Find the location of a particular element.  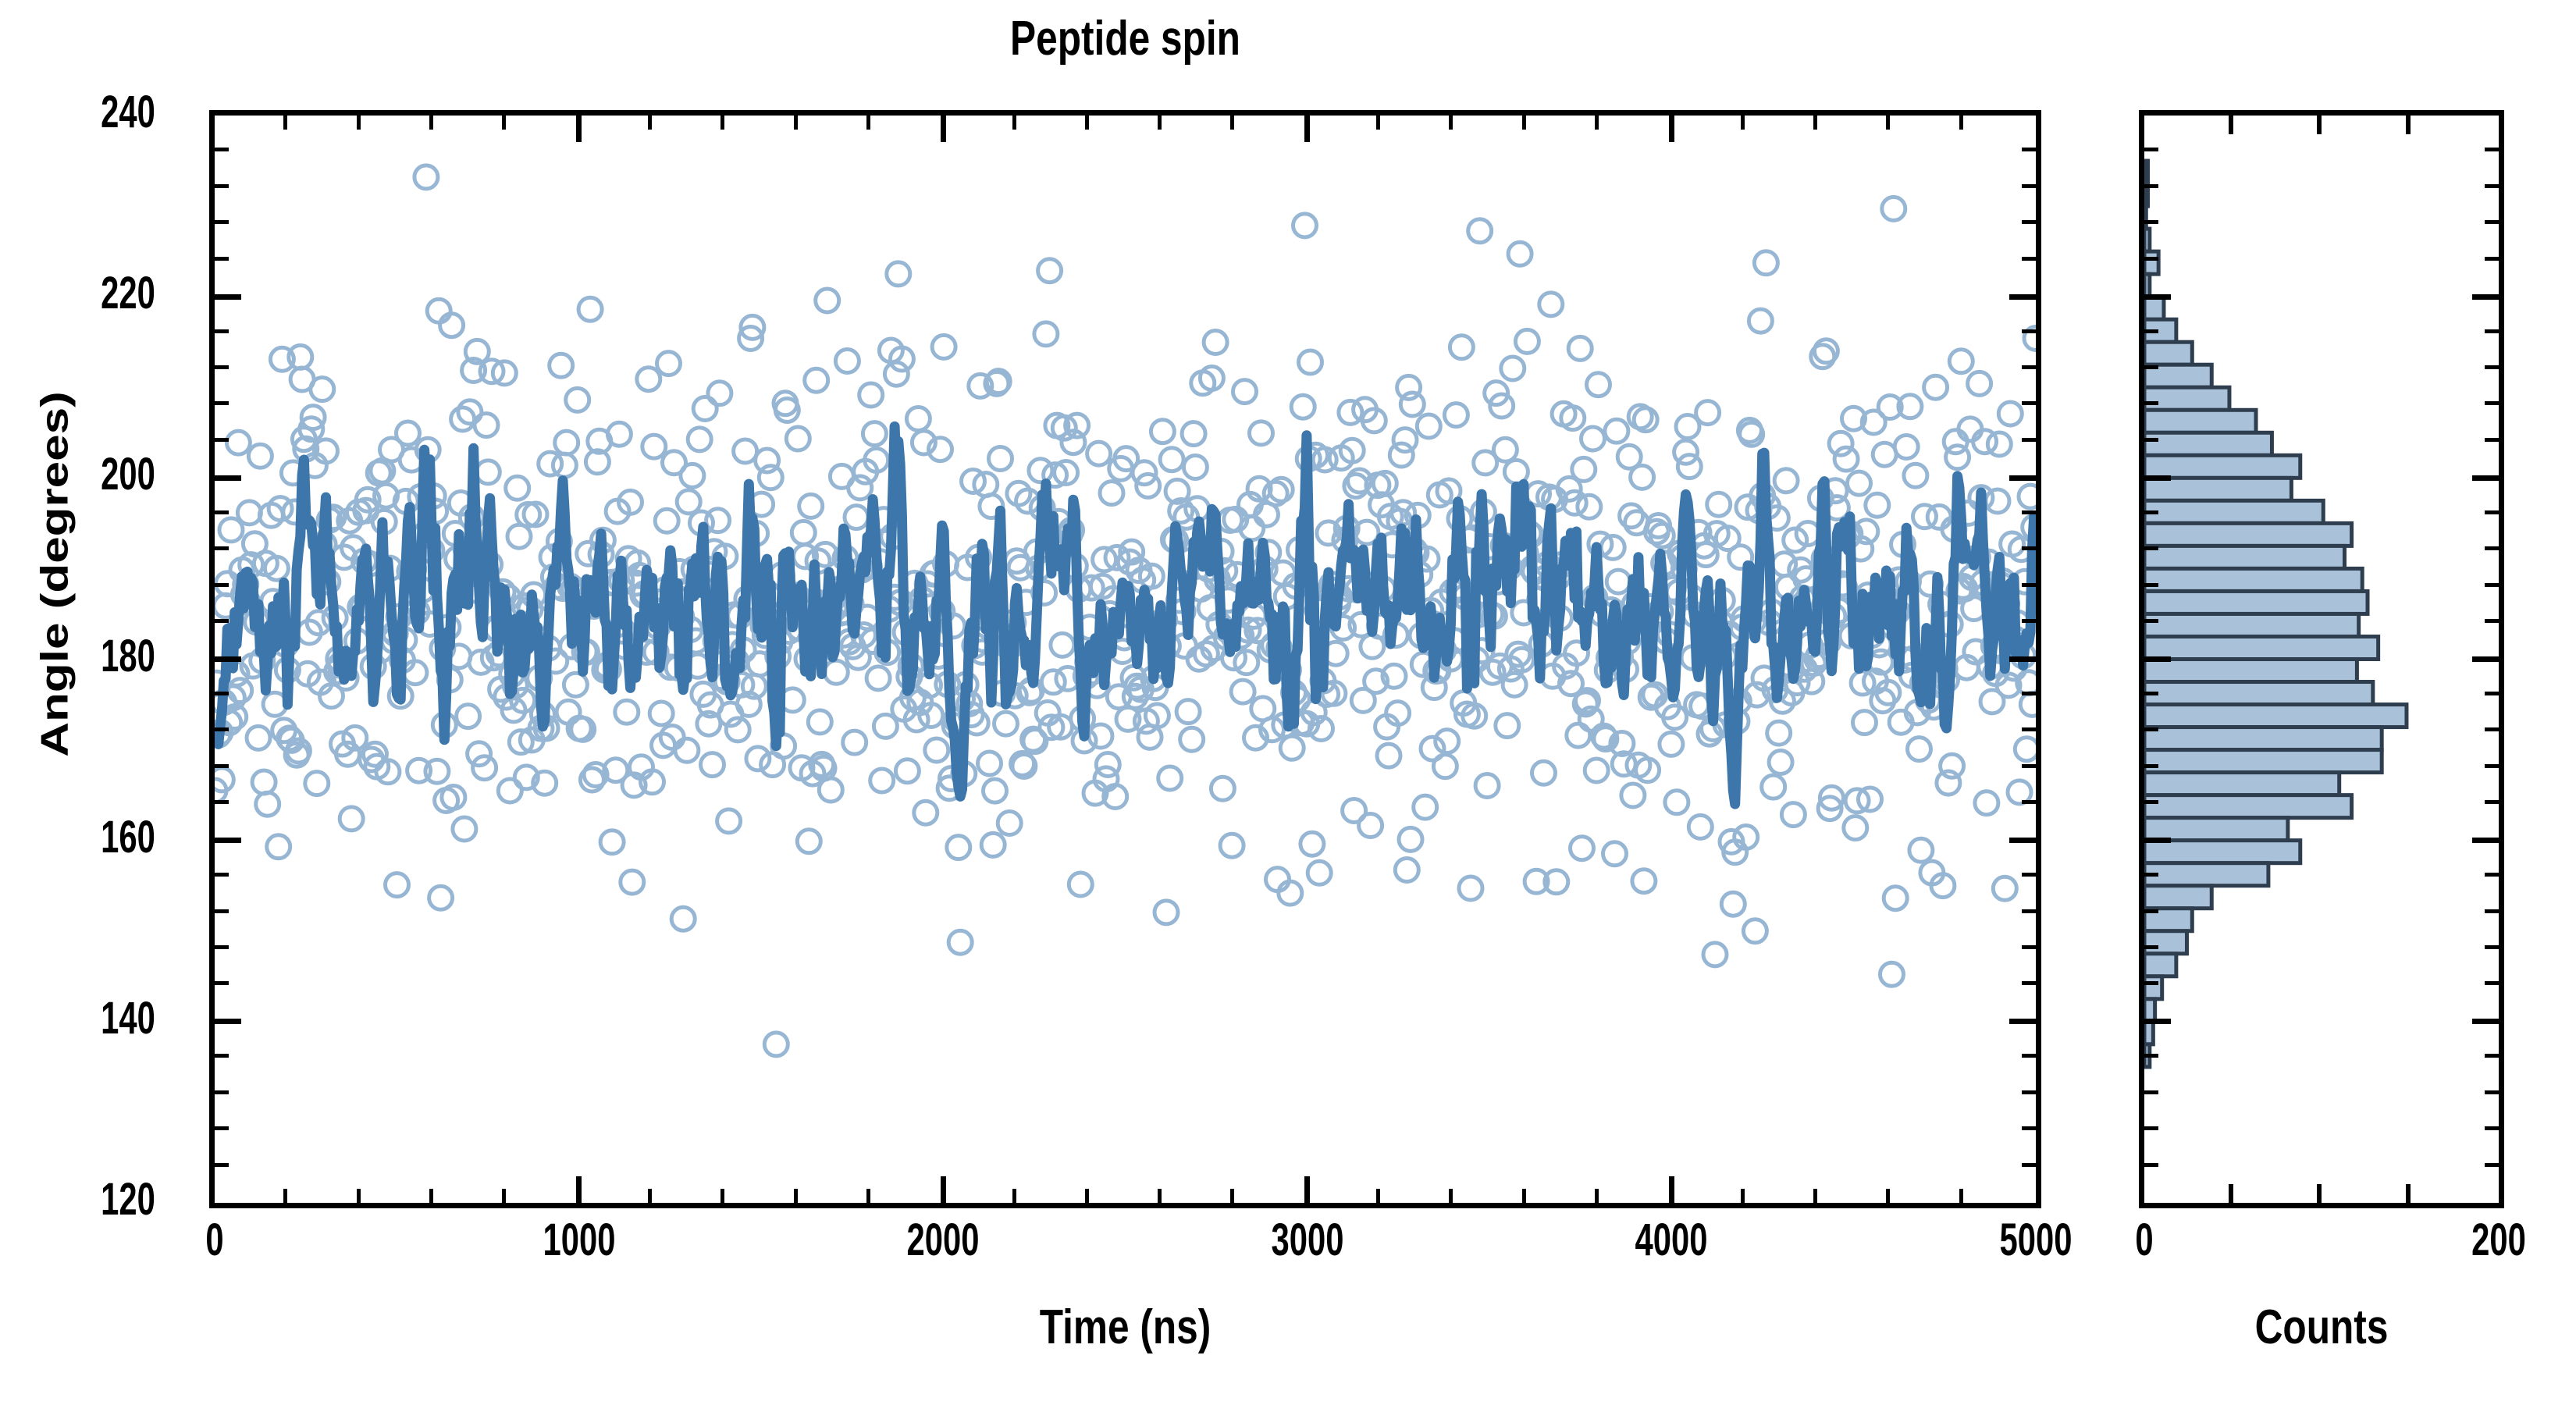

y-tick-label: 140 is located at coordinates (128, 1018).